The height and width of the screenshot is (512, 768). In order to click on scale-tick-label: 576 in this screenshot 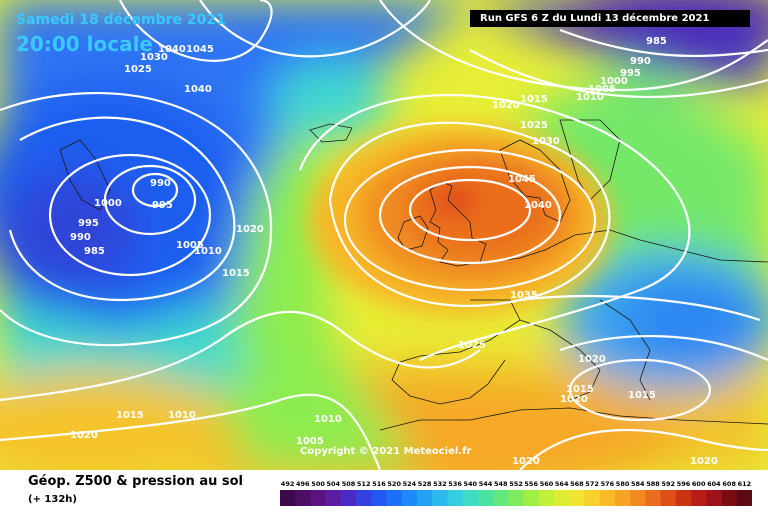, I will do `click(608, 484)`.